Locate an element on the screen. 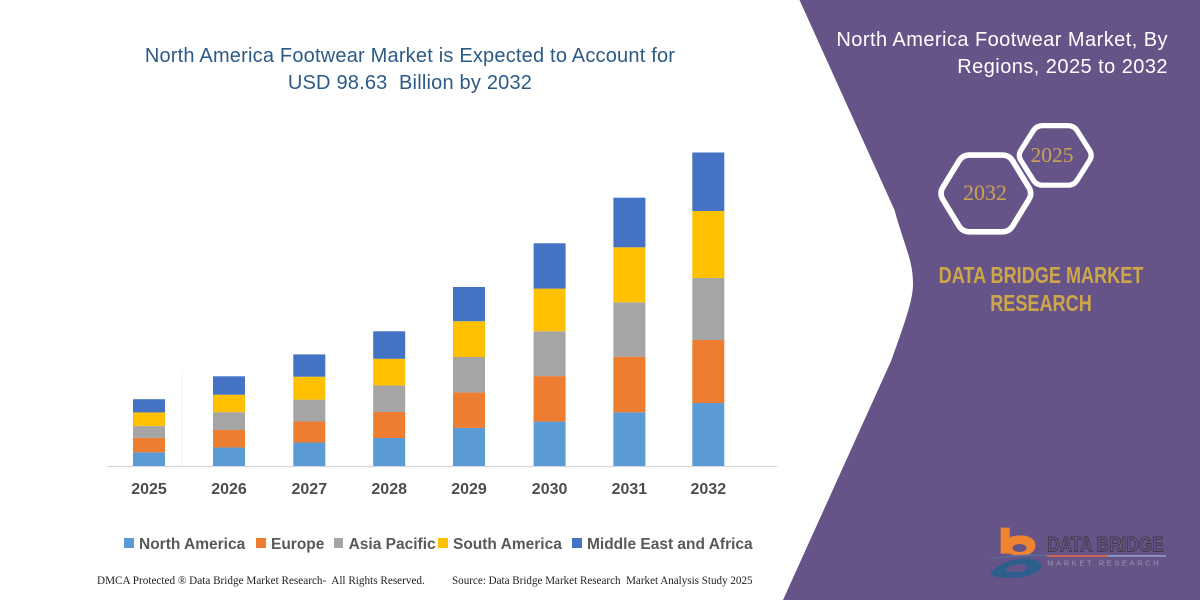 The width and height of the screenshot is (1200, 600). svg-text: DATA BRIDGE is located at coordinates (1105, 545).